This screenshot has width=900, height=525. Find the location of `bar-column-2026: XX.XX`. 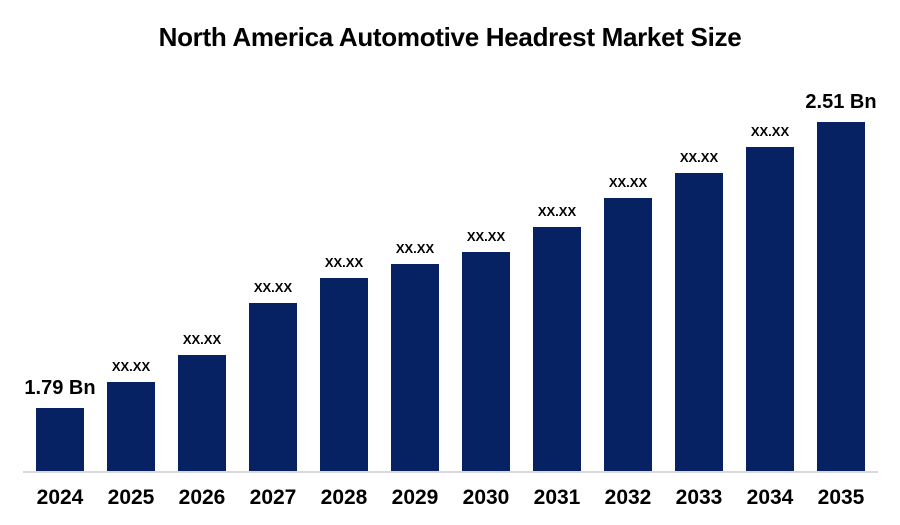

bar-column-2026: XX.XX is located at coordinates (202, 402).